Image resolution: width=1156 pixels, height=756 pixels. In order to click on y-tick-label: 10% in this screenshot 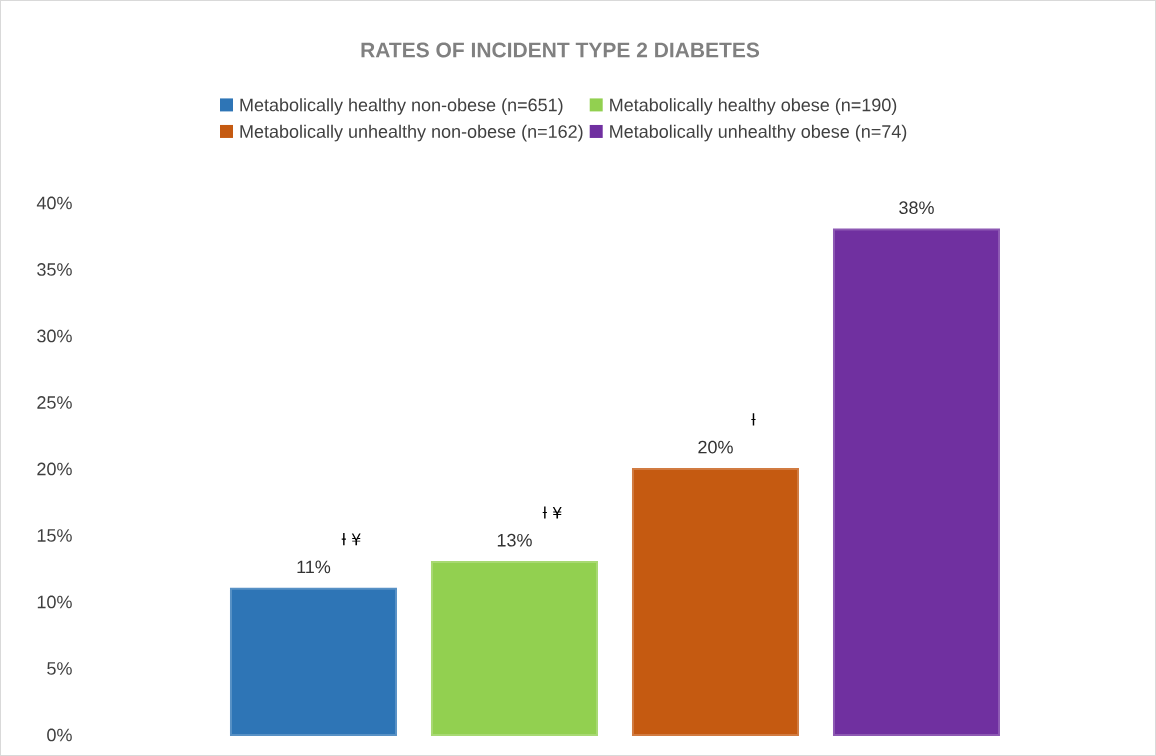, I will do `click(54, 602)`.